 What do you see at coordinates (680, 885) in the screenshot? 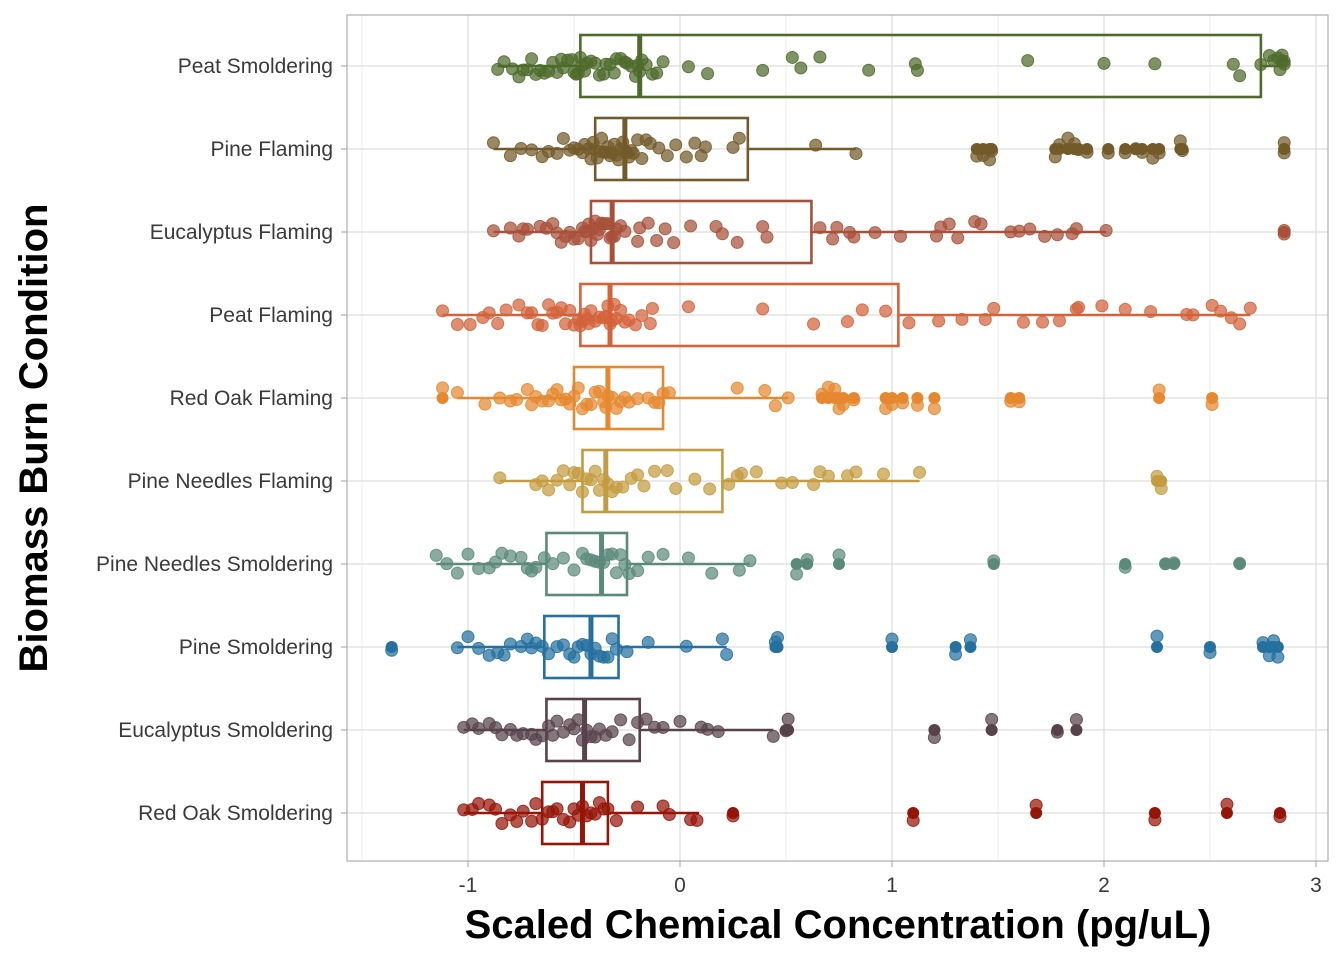
I see `x-tick-label: 0` at bounding box center [680, 885].